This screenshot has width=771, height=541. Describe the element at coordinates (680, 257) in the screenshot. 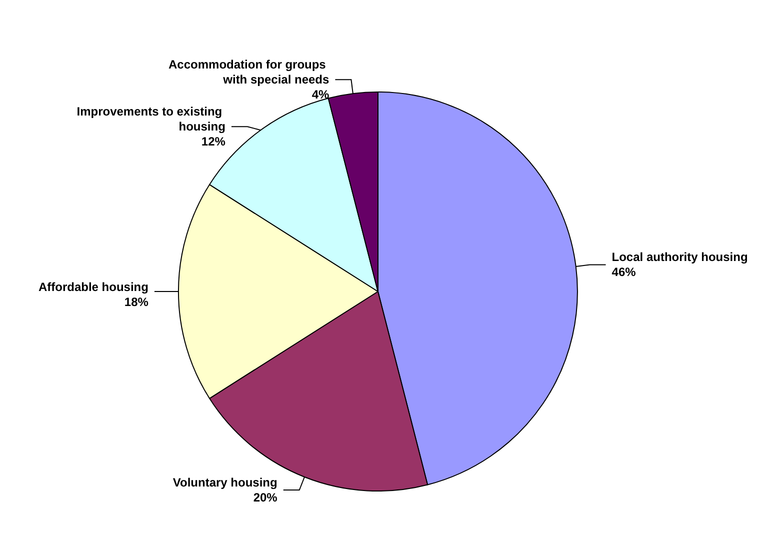

I see `slice-label: Local authority housing` at that location.